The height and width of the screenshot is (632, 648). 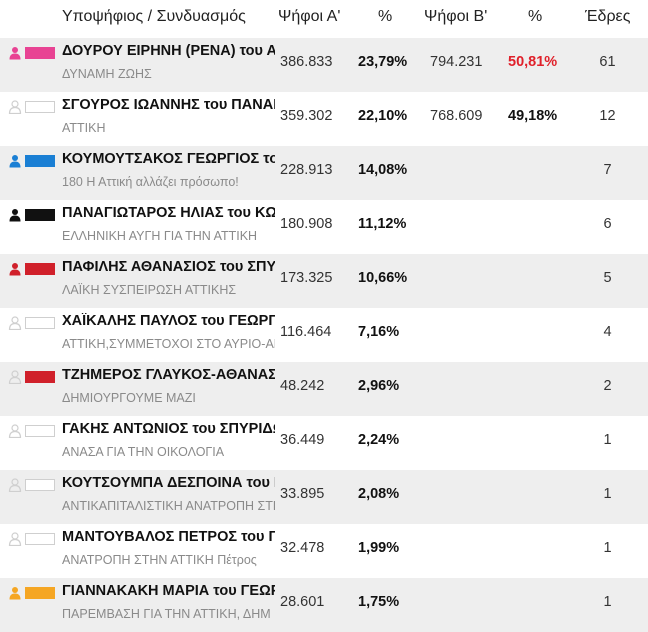 What do you see at coordinates (385, 16) in the screenshot?
I see `header-pct-a: %` at bounding box center [385, 16].